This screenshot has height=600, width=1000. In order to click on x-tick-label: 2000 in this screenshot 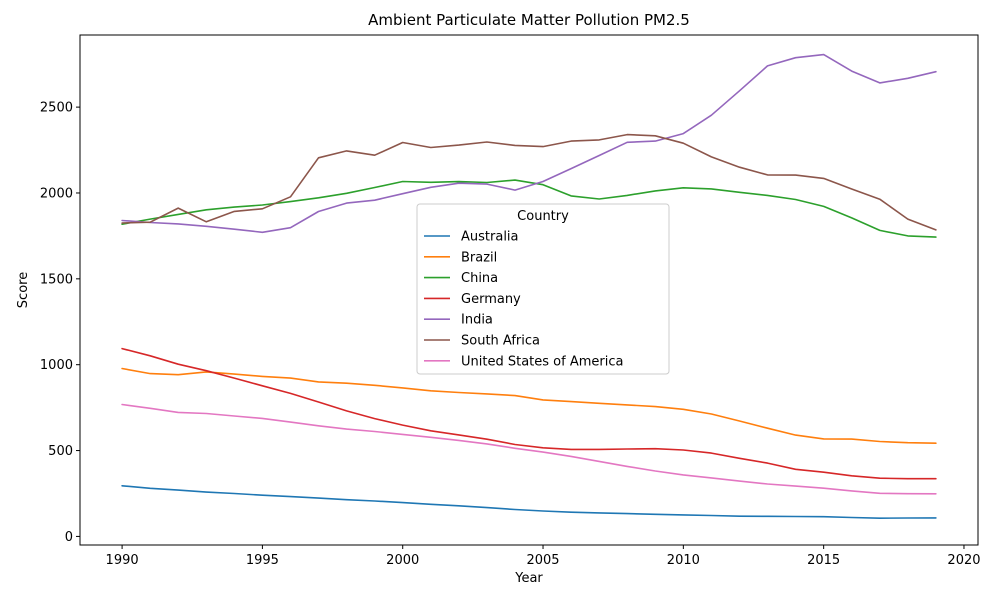, I will do `click(402, 560)`.